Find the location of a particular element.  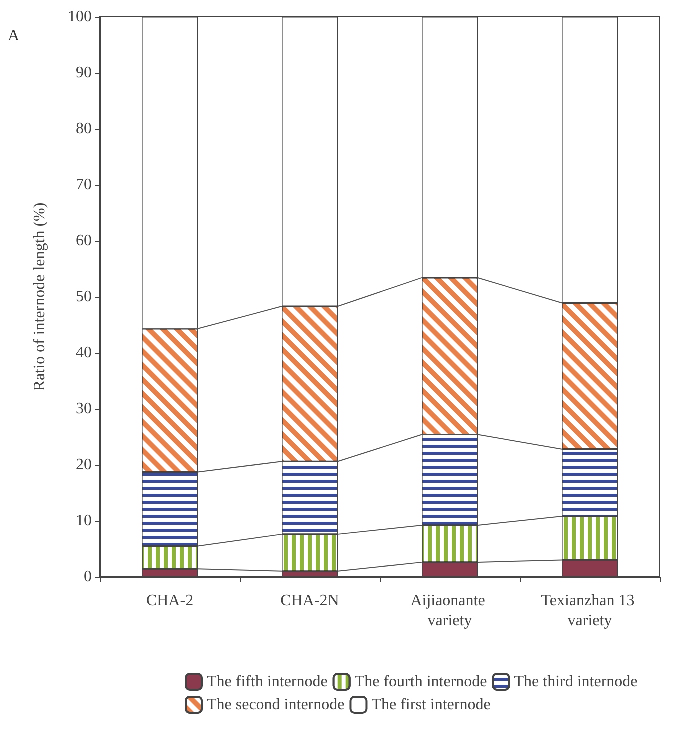

y-tick-label: 10 is located at coordinates (84, 521).